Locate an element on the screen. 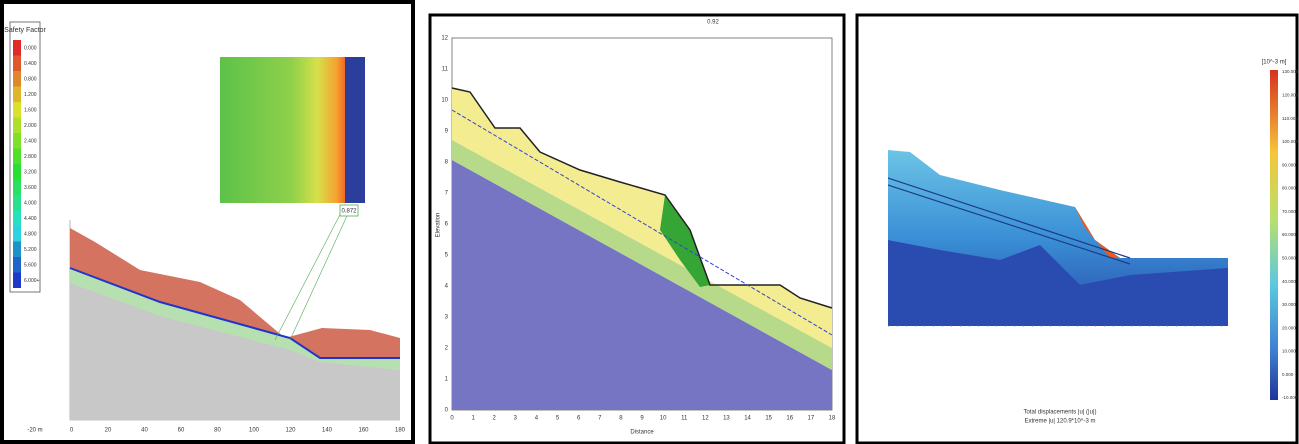 This screenshot has width=1299, height=444. x-tick-label: 11 is located at coordinates (684, 419).